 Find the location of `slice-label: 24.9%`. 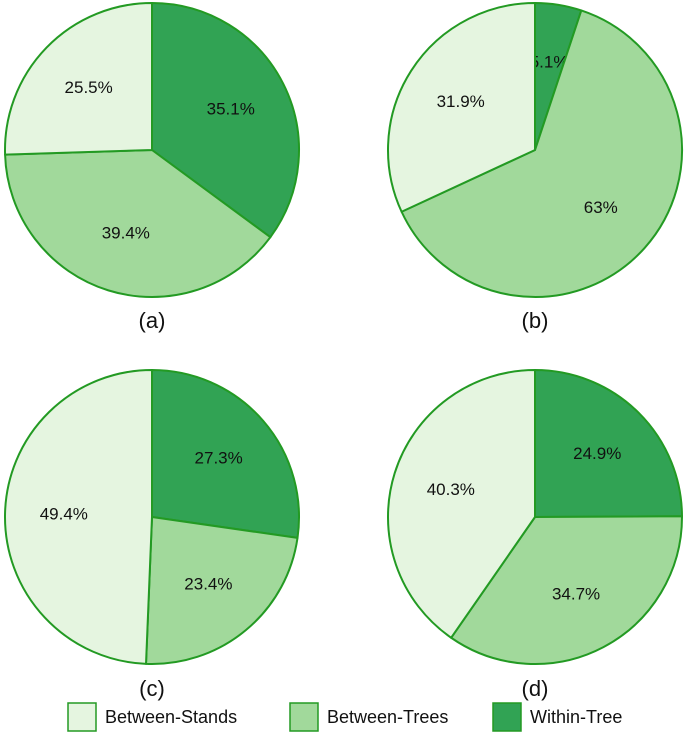

slice-label: 24.9% is located at coordinates (597, 453).